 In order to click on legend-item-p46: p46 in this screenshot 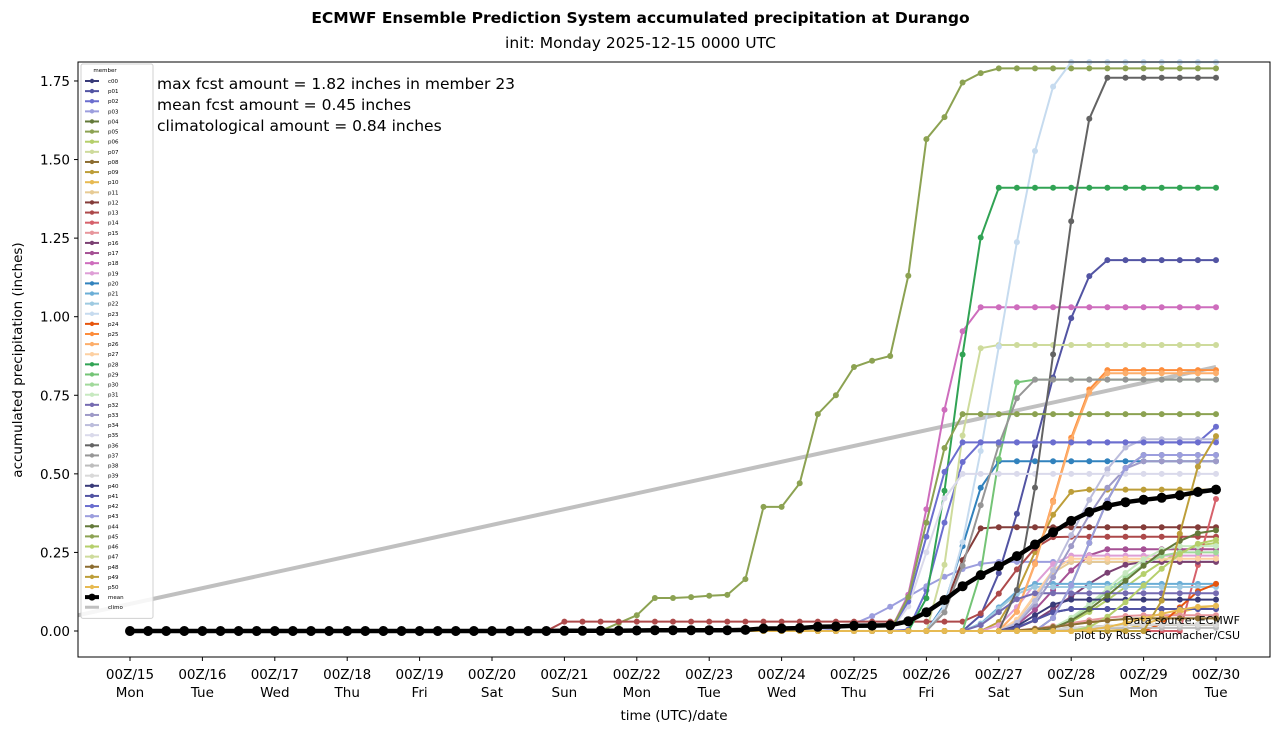, I will do `click(102, 547)`.